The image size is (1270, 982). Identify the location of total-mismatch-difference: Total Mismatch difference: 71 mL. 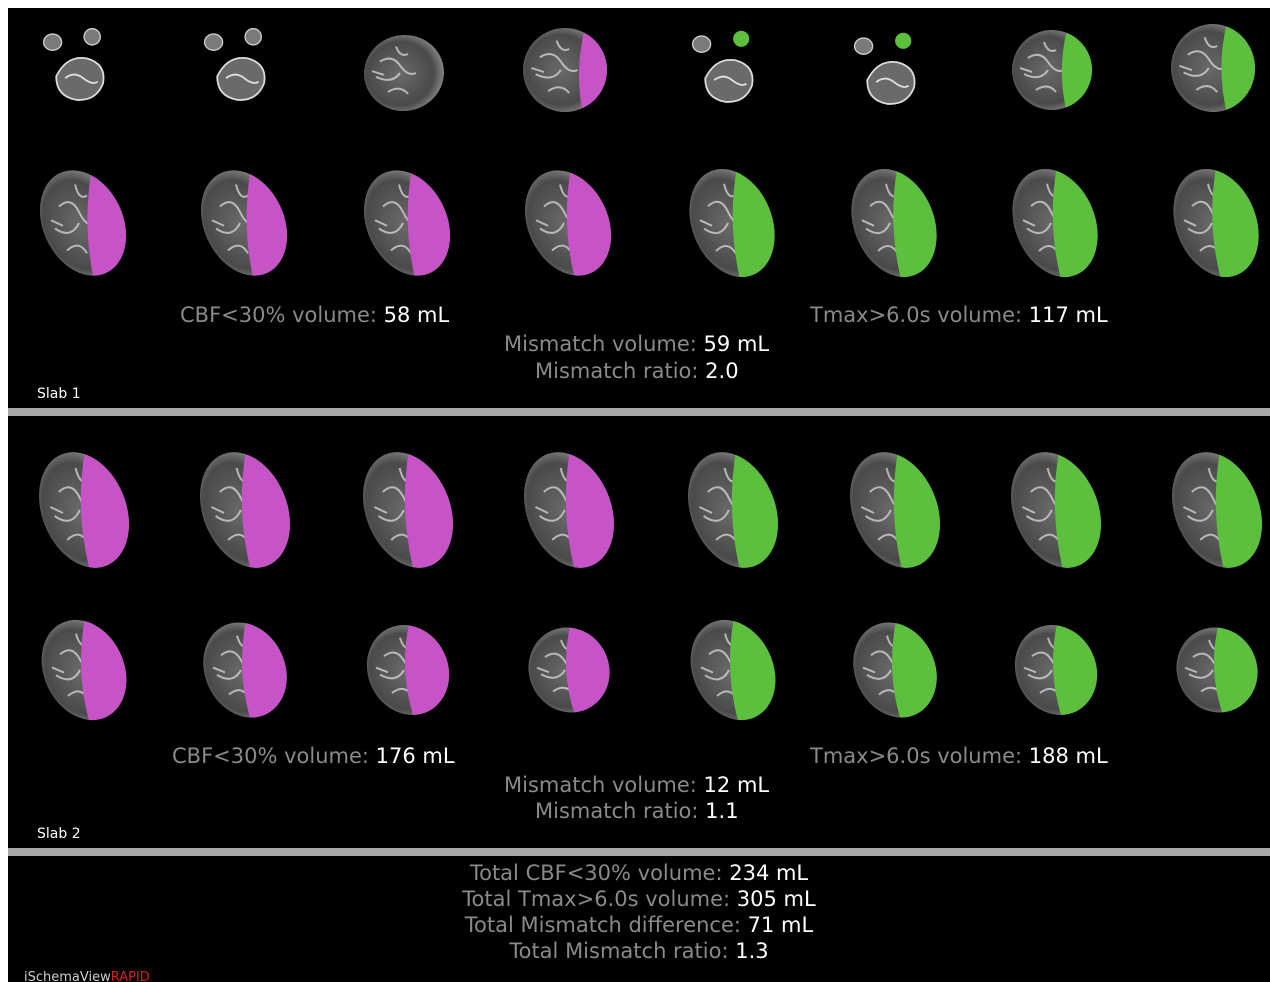
(639, 925).